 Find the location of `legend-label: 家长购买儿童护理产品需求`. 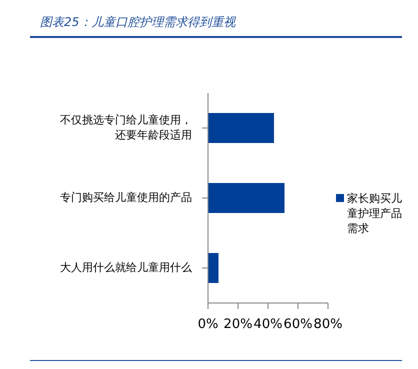

legend-label: 家长购买儿童护理产品需求 is located at coordinates (375, 213).